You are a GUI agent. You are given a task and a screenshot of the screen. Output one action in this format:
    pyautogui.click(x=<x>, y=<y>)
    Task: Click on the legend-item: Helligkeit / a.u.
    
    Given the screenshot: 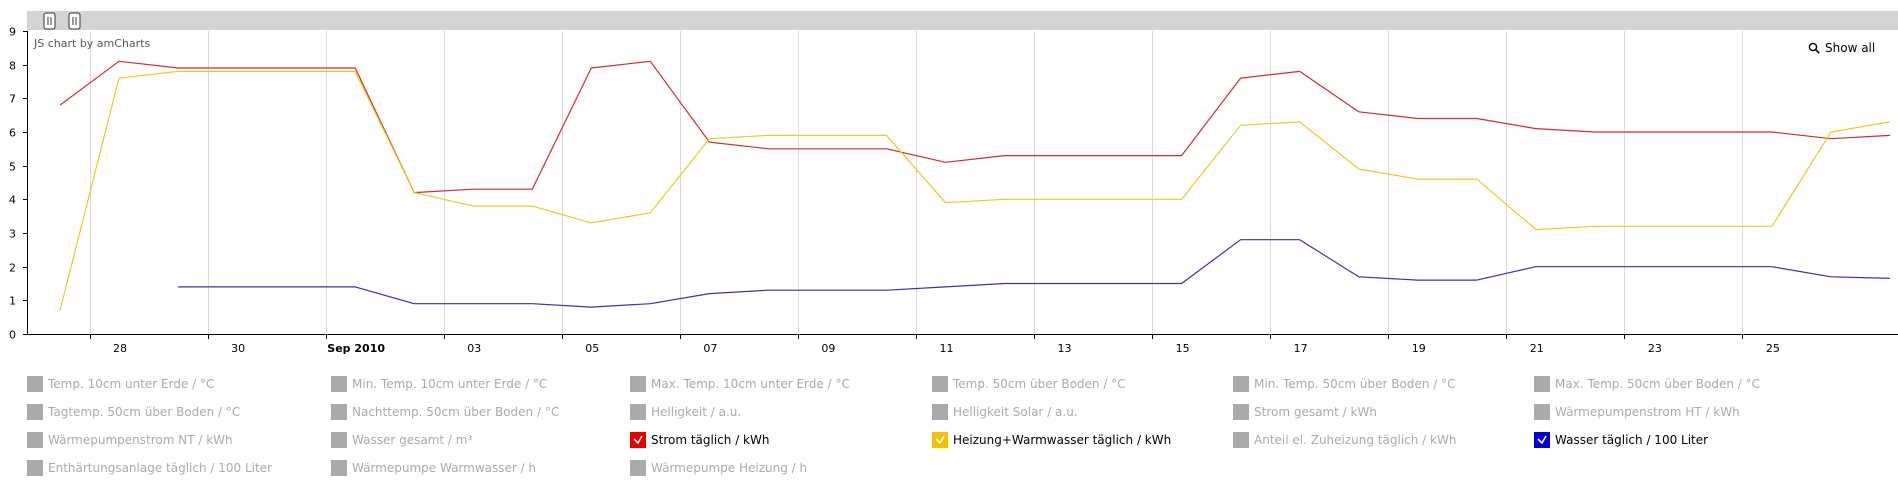 What is the action you would take?
    pyautogui.click(x=685, y=412)
    